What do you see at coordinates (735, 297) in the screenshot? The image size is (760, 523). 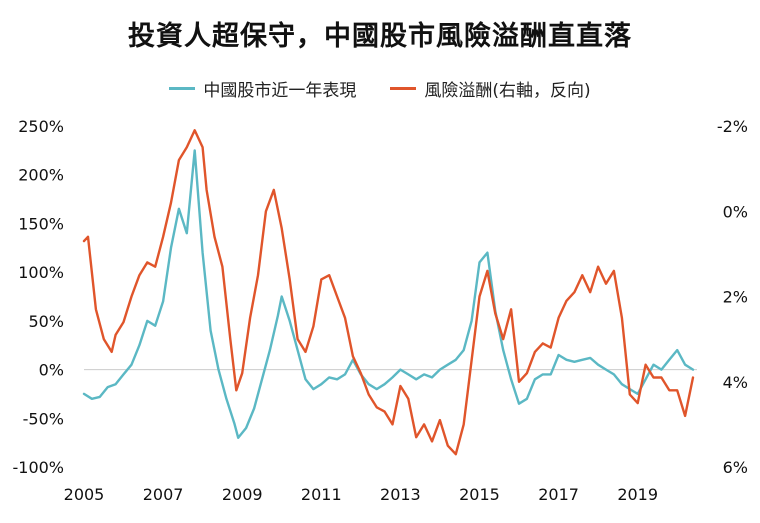 I see `right-tick-label: 2%` at bounding box center [735, 297].